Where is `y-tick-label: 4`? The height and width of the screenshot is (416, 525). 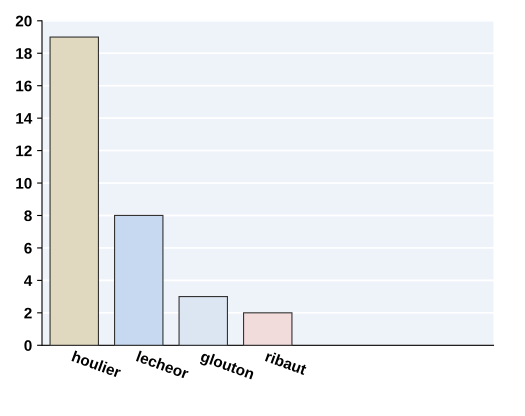
y-tick-label: 4 is located at coordinates (28, 280).